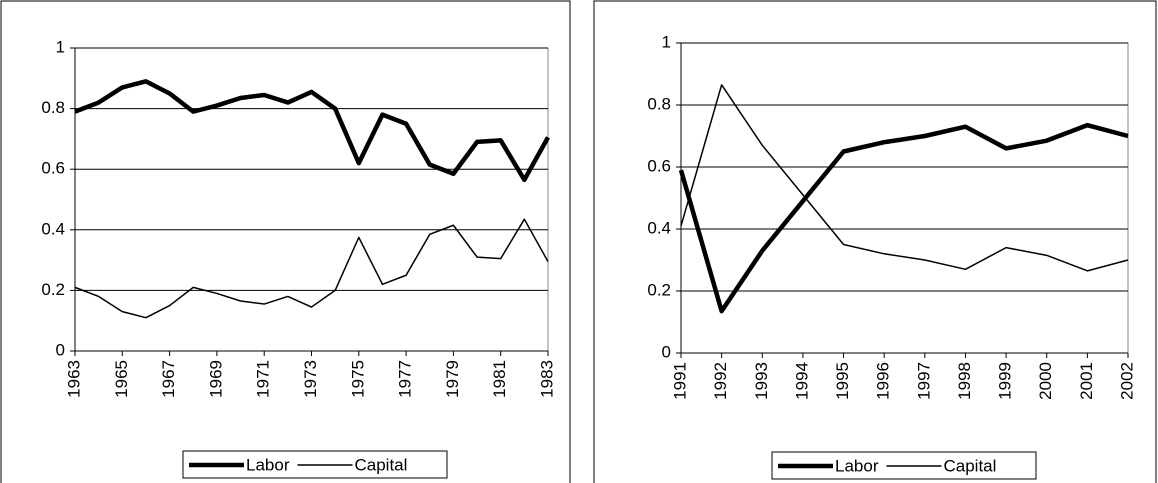  Describe the element at coordinates (546, 379) in the screenshot. I see `x-tick-label: 1983` at that location.